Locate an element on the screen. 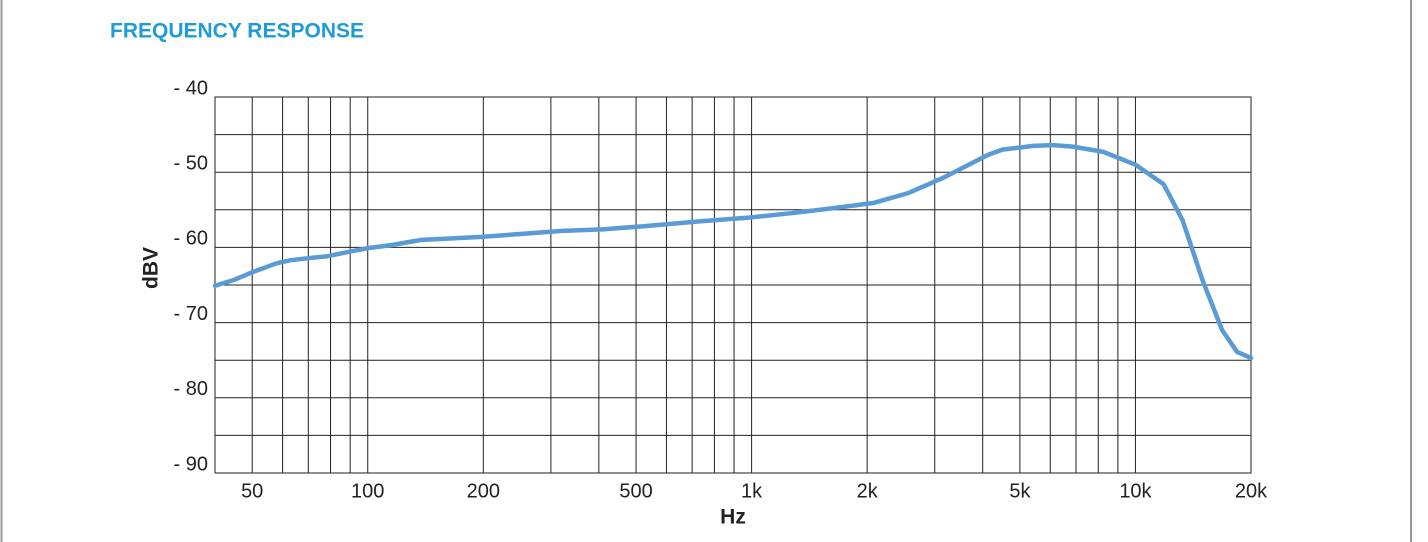 The height and width of the screenshot is (542, 1428). y-tick-label: - 60 is located at coordinates (191, 239).